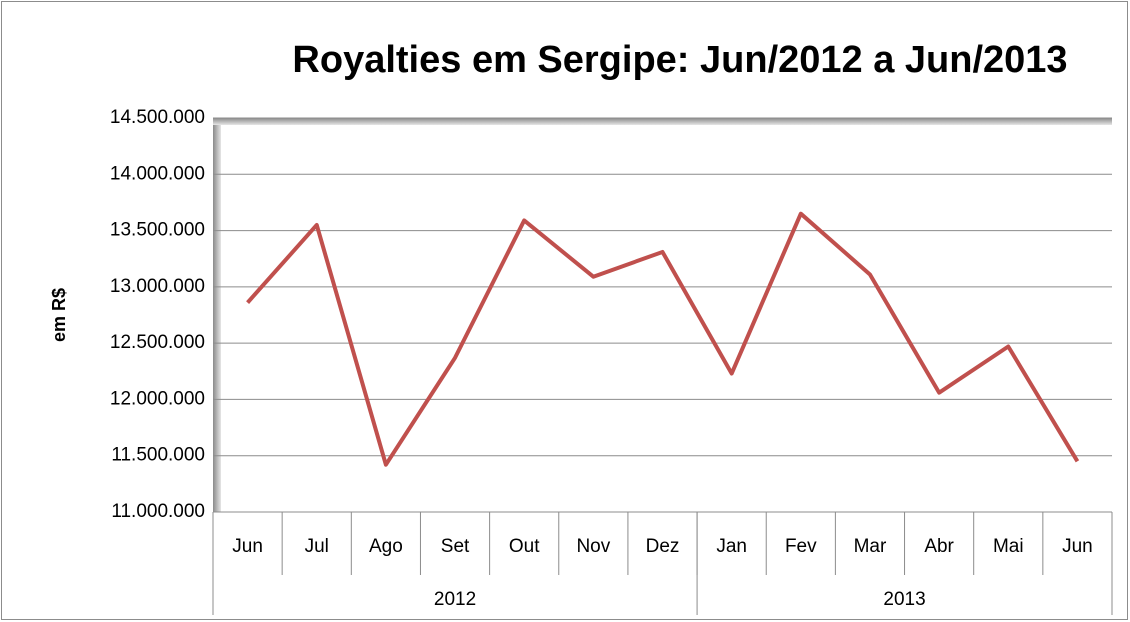  What do you see at coordinates (386, 546) in the screenshot?
I see `x-tick-label: Ago` at bounding box center [386, 546].